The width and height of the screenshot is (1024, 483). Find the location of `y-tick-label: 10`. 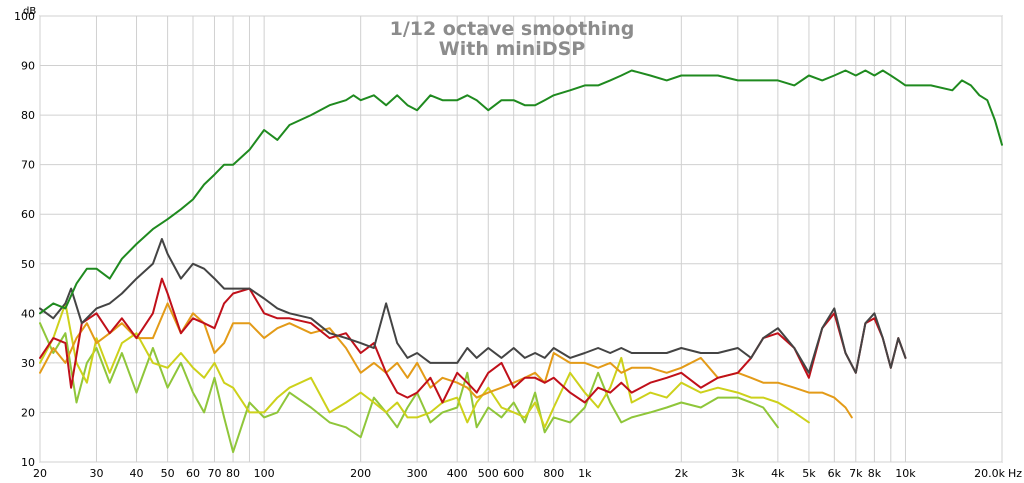

y-tick-label: 10 is located at coordinates (28, 462).